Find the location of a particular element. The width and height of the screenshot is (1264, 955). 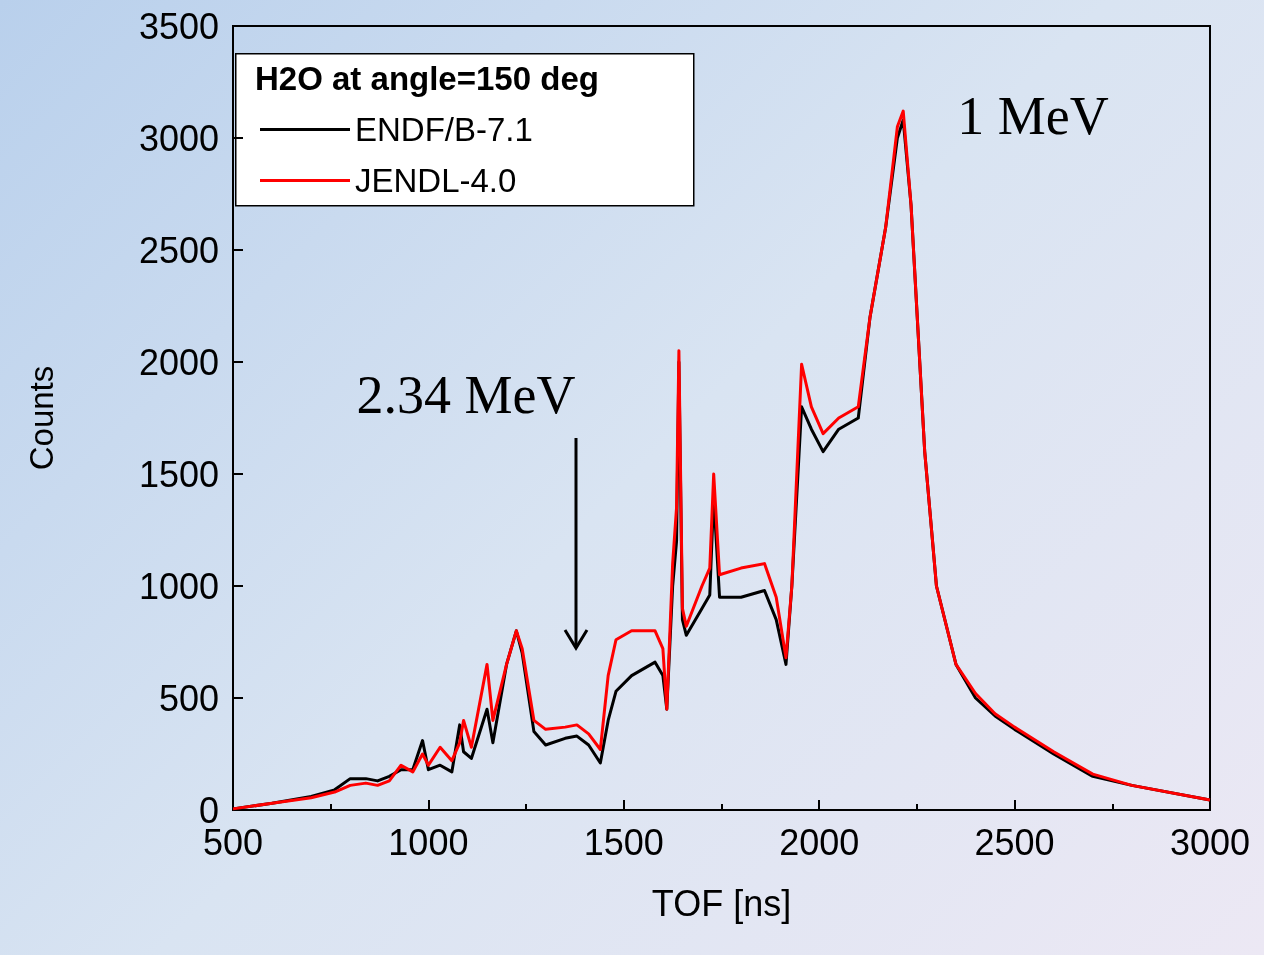

x-tick-label: 1000 is located at coordinates (428, 842).